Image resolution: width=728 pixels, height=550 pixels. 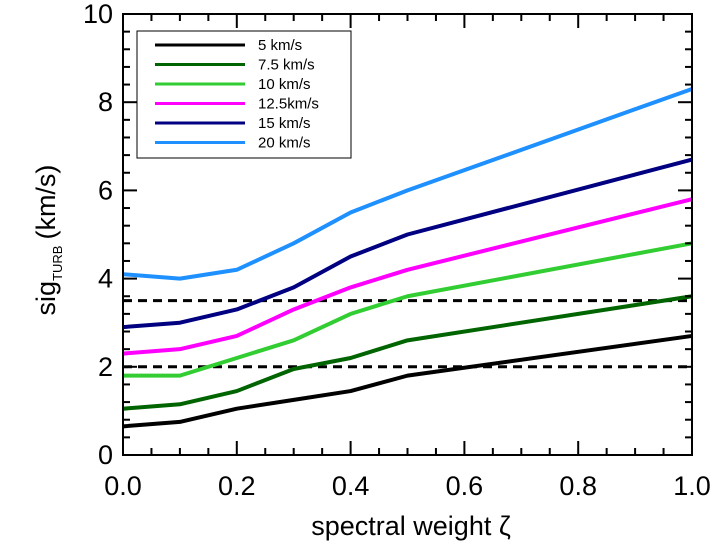 I want to click on x-tick-label: 0.6, so click(x=465, y=486).